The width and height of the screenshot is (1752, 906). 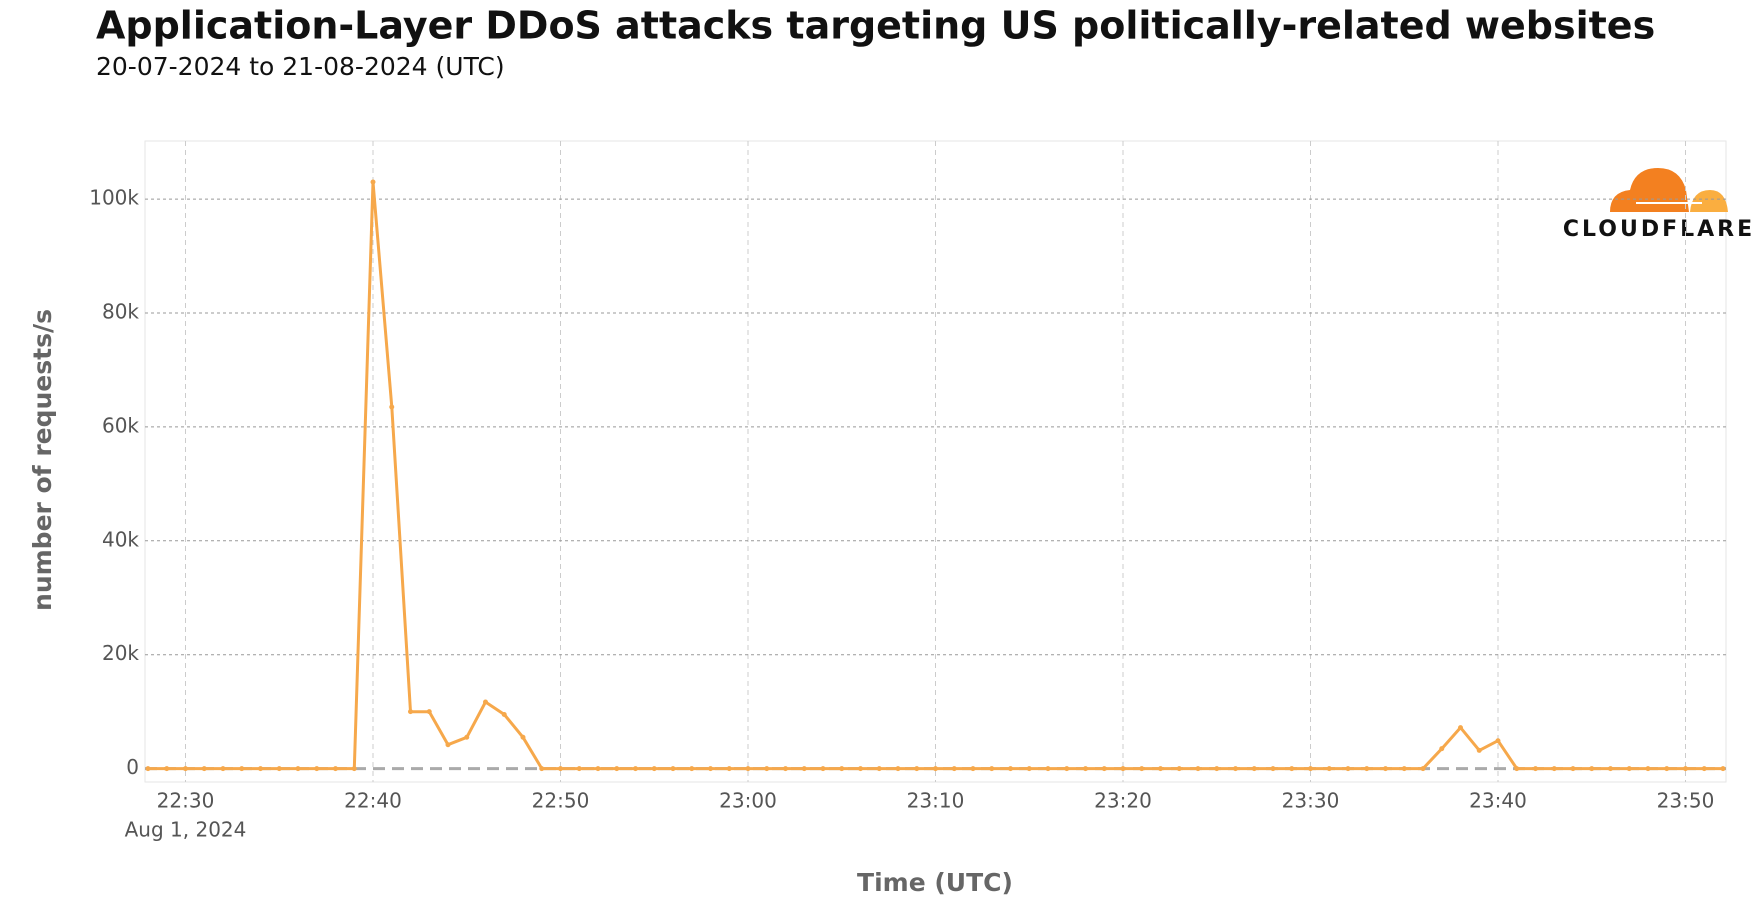 I want to click on chart-subtitle: 20-07-2024 to 21-08-2024 (UTC), so click(x=300, y=66).